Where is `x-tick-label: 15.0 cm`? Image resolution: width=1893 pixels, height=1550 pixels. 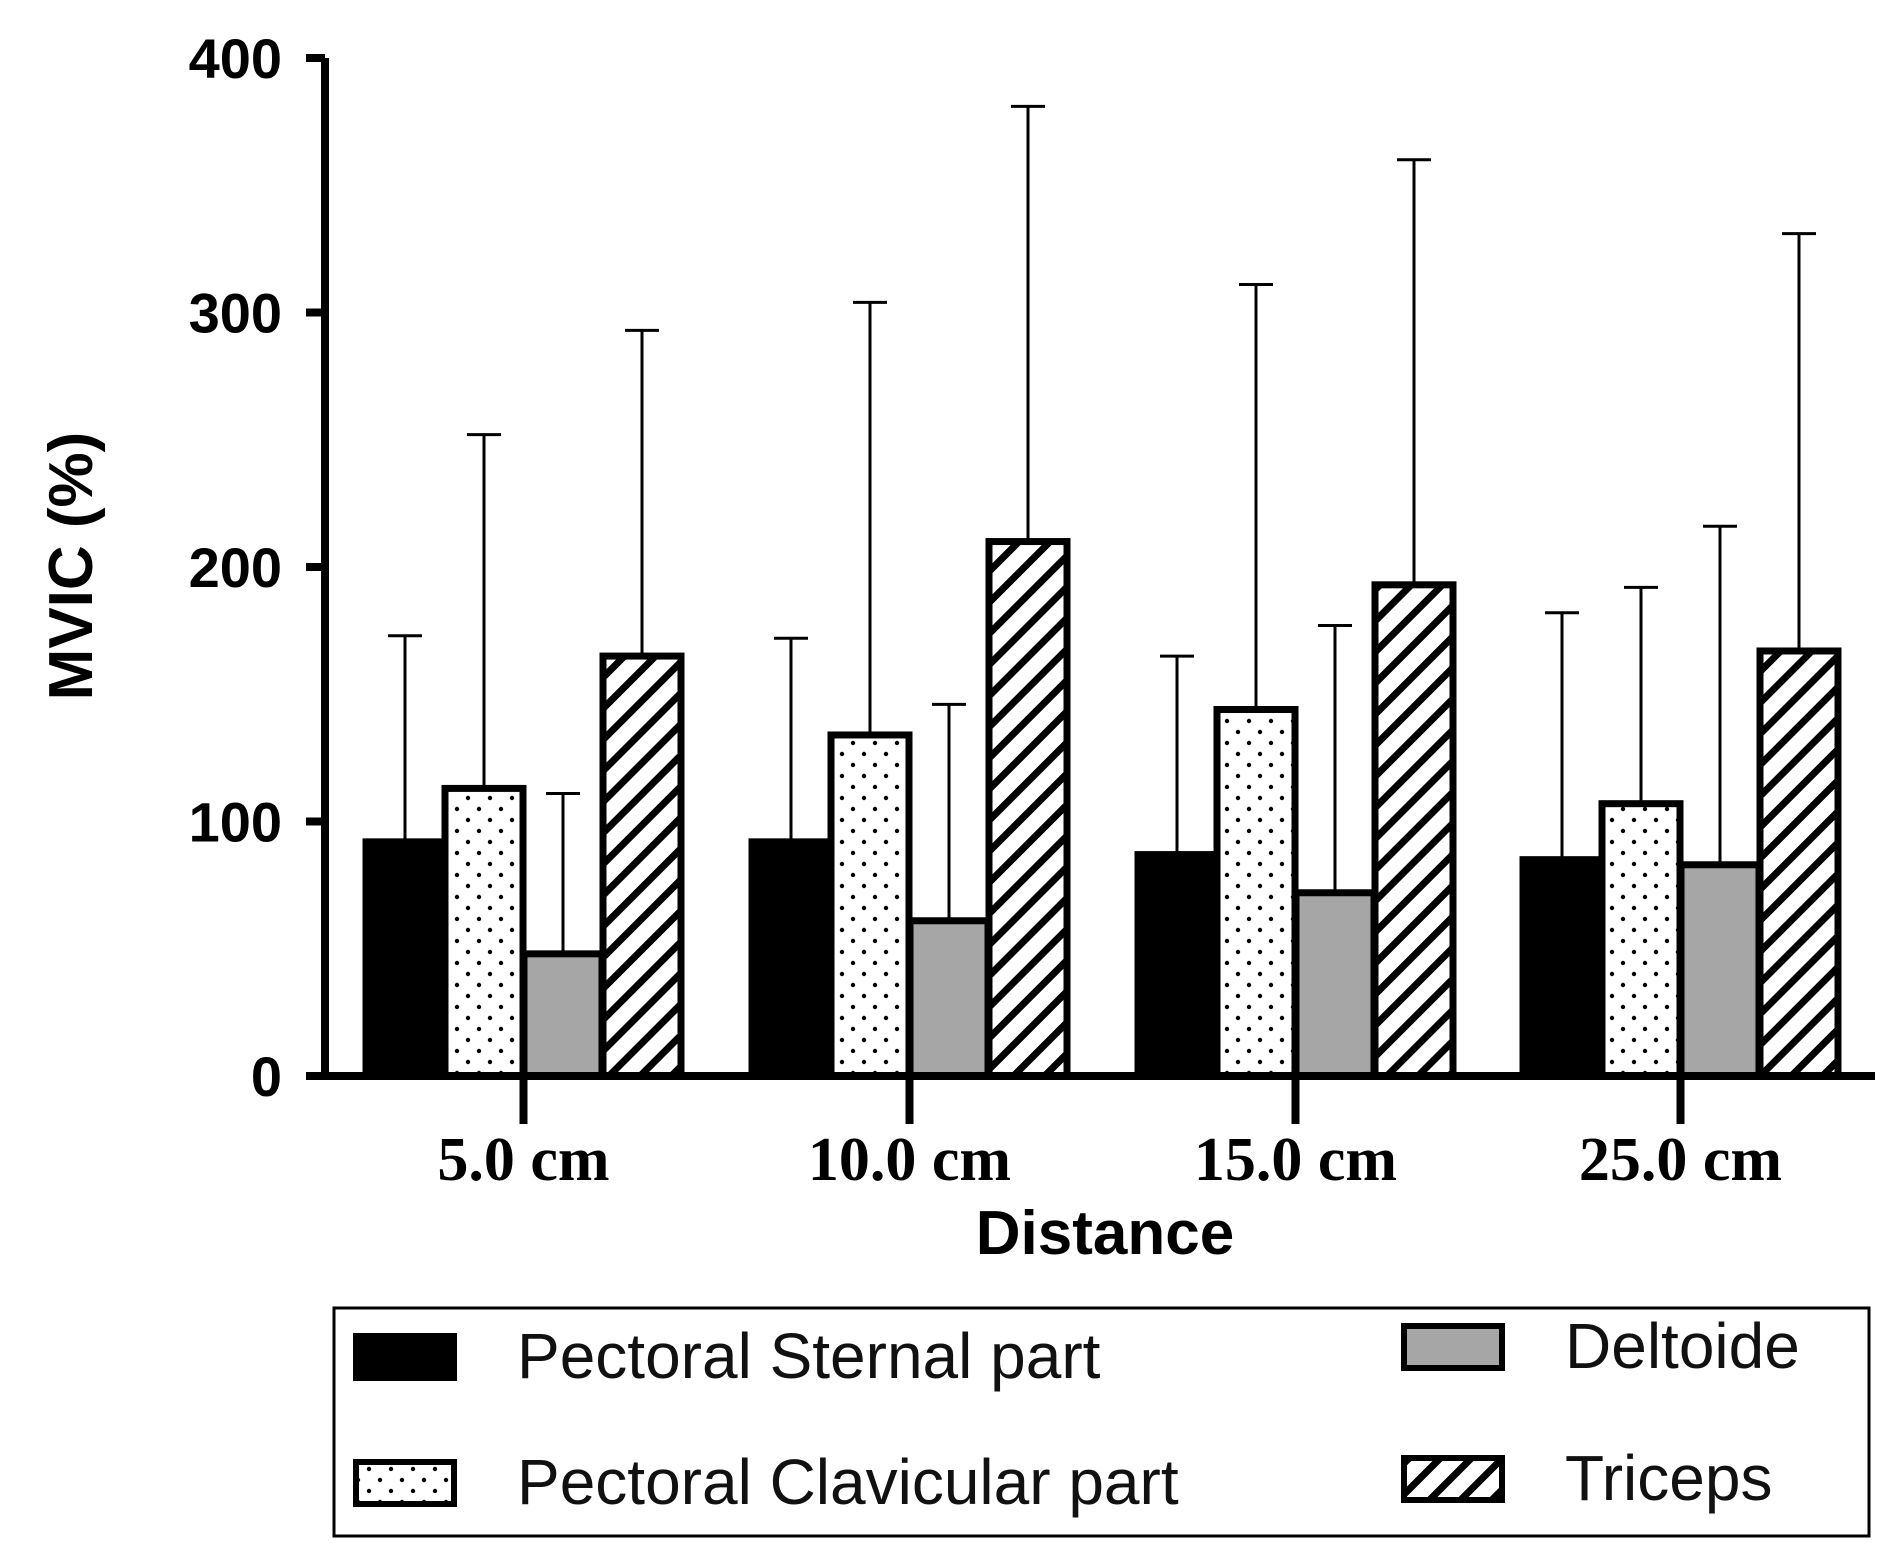 x-tick-label: 15.0 cm is located at coordinates (1295, 1160).